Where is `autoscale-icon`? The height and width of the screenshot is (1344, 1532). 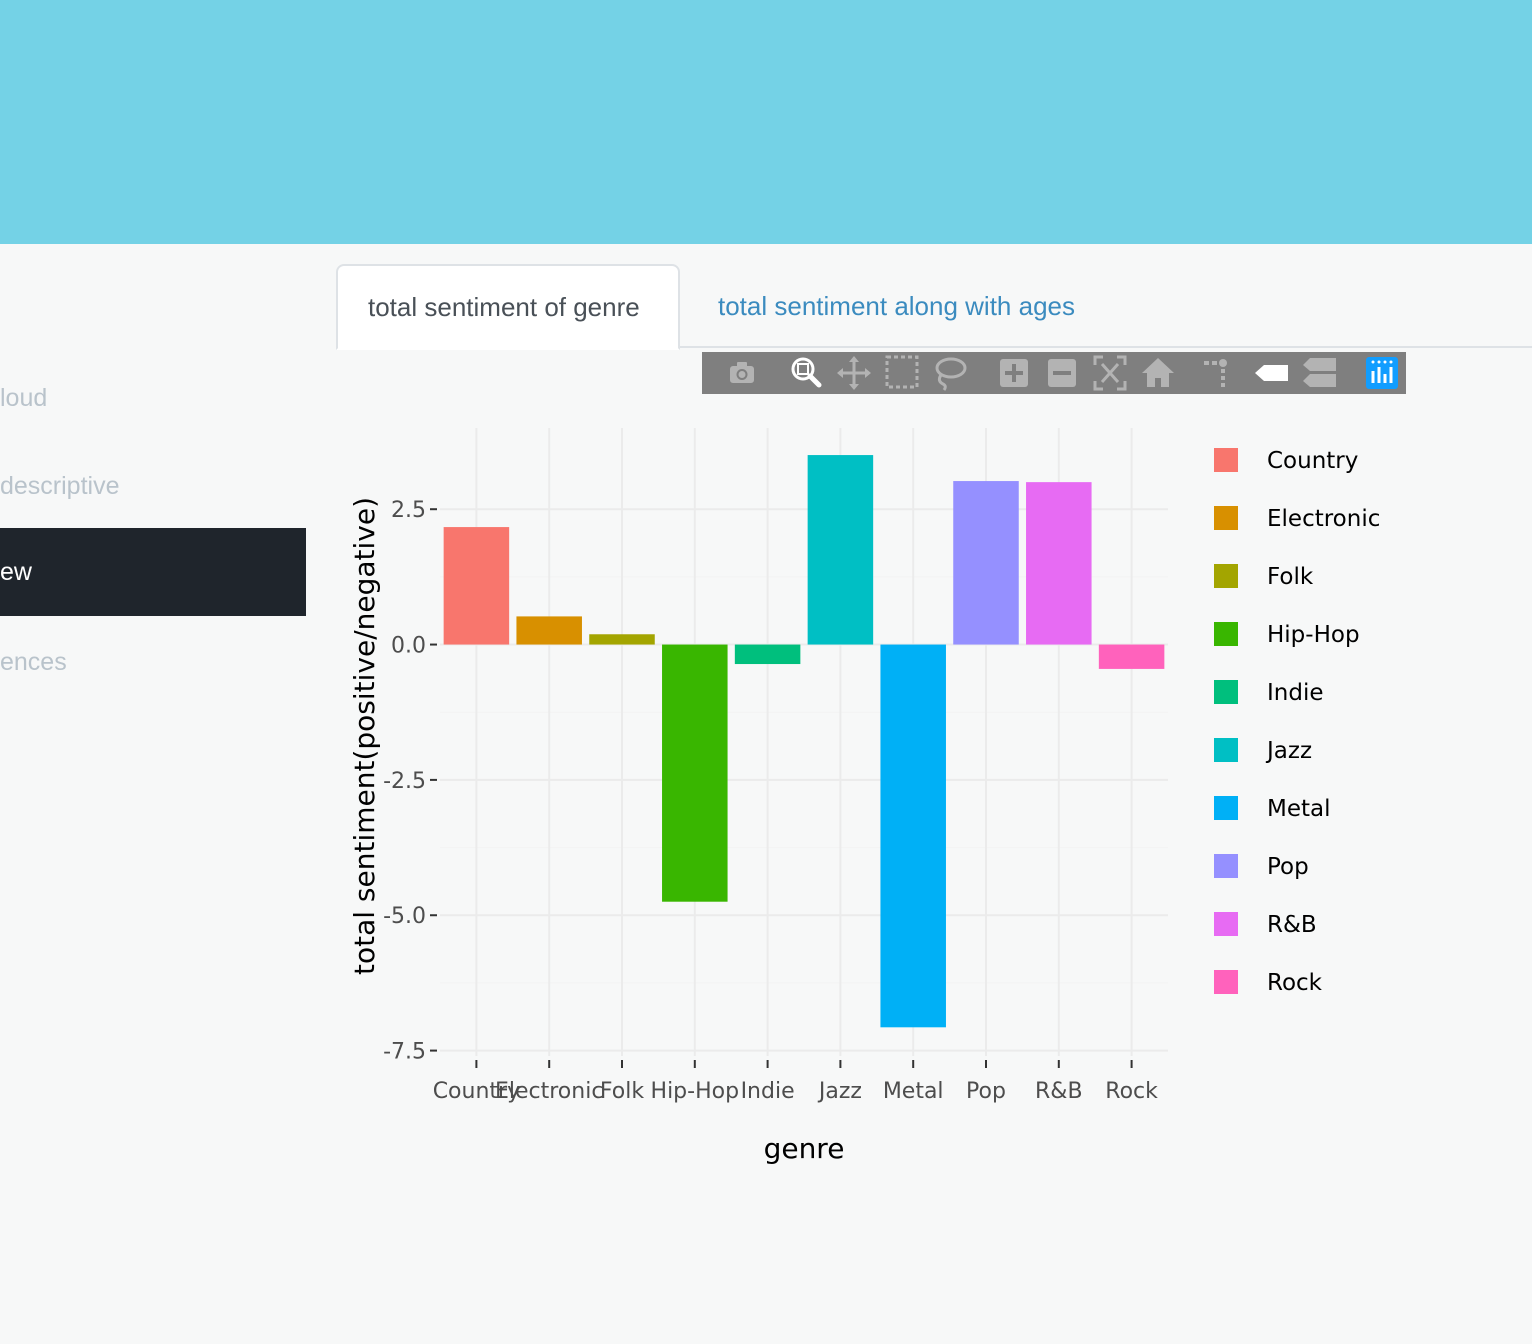
autoscale-icon is located at coordinates (1110, 373).